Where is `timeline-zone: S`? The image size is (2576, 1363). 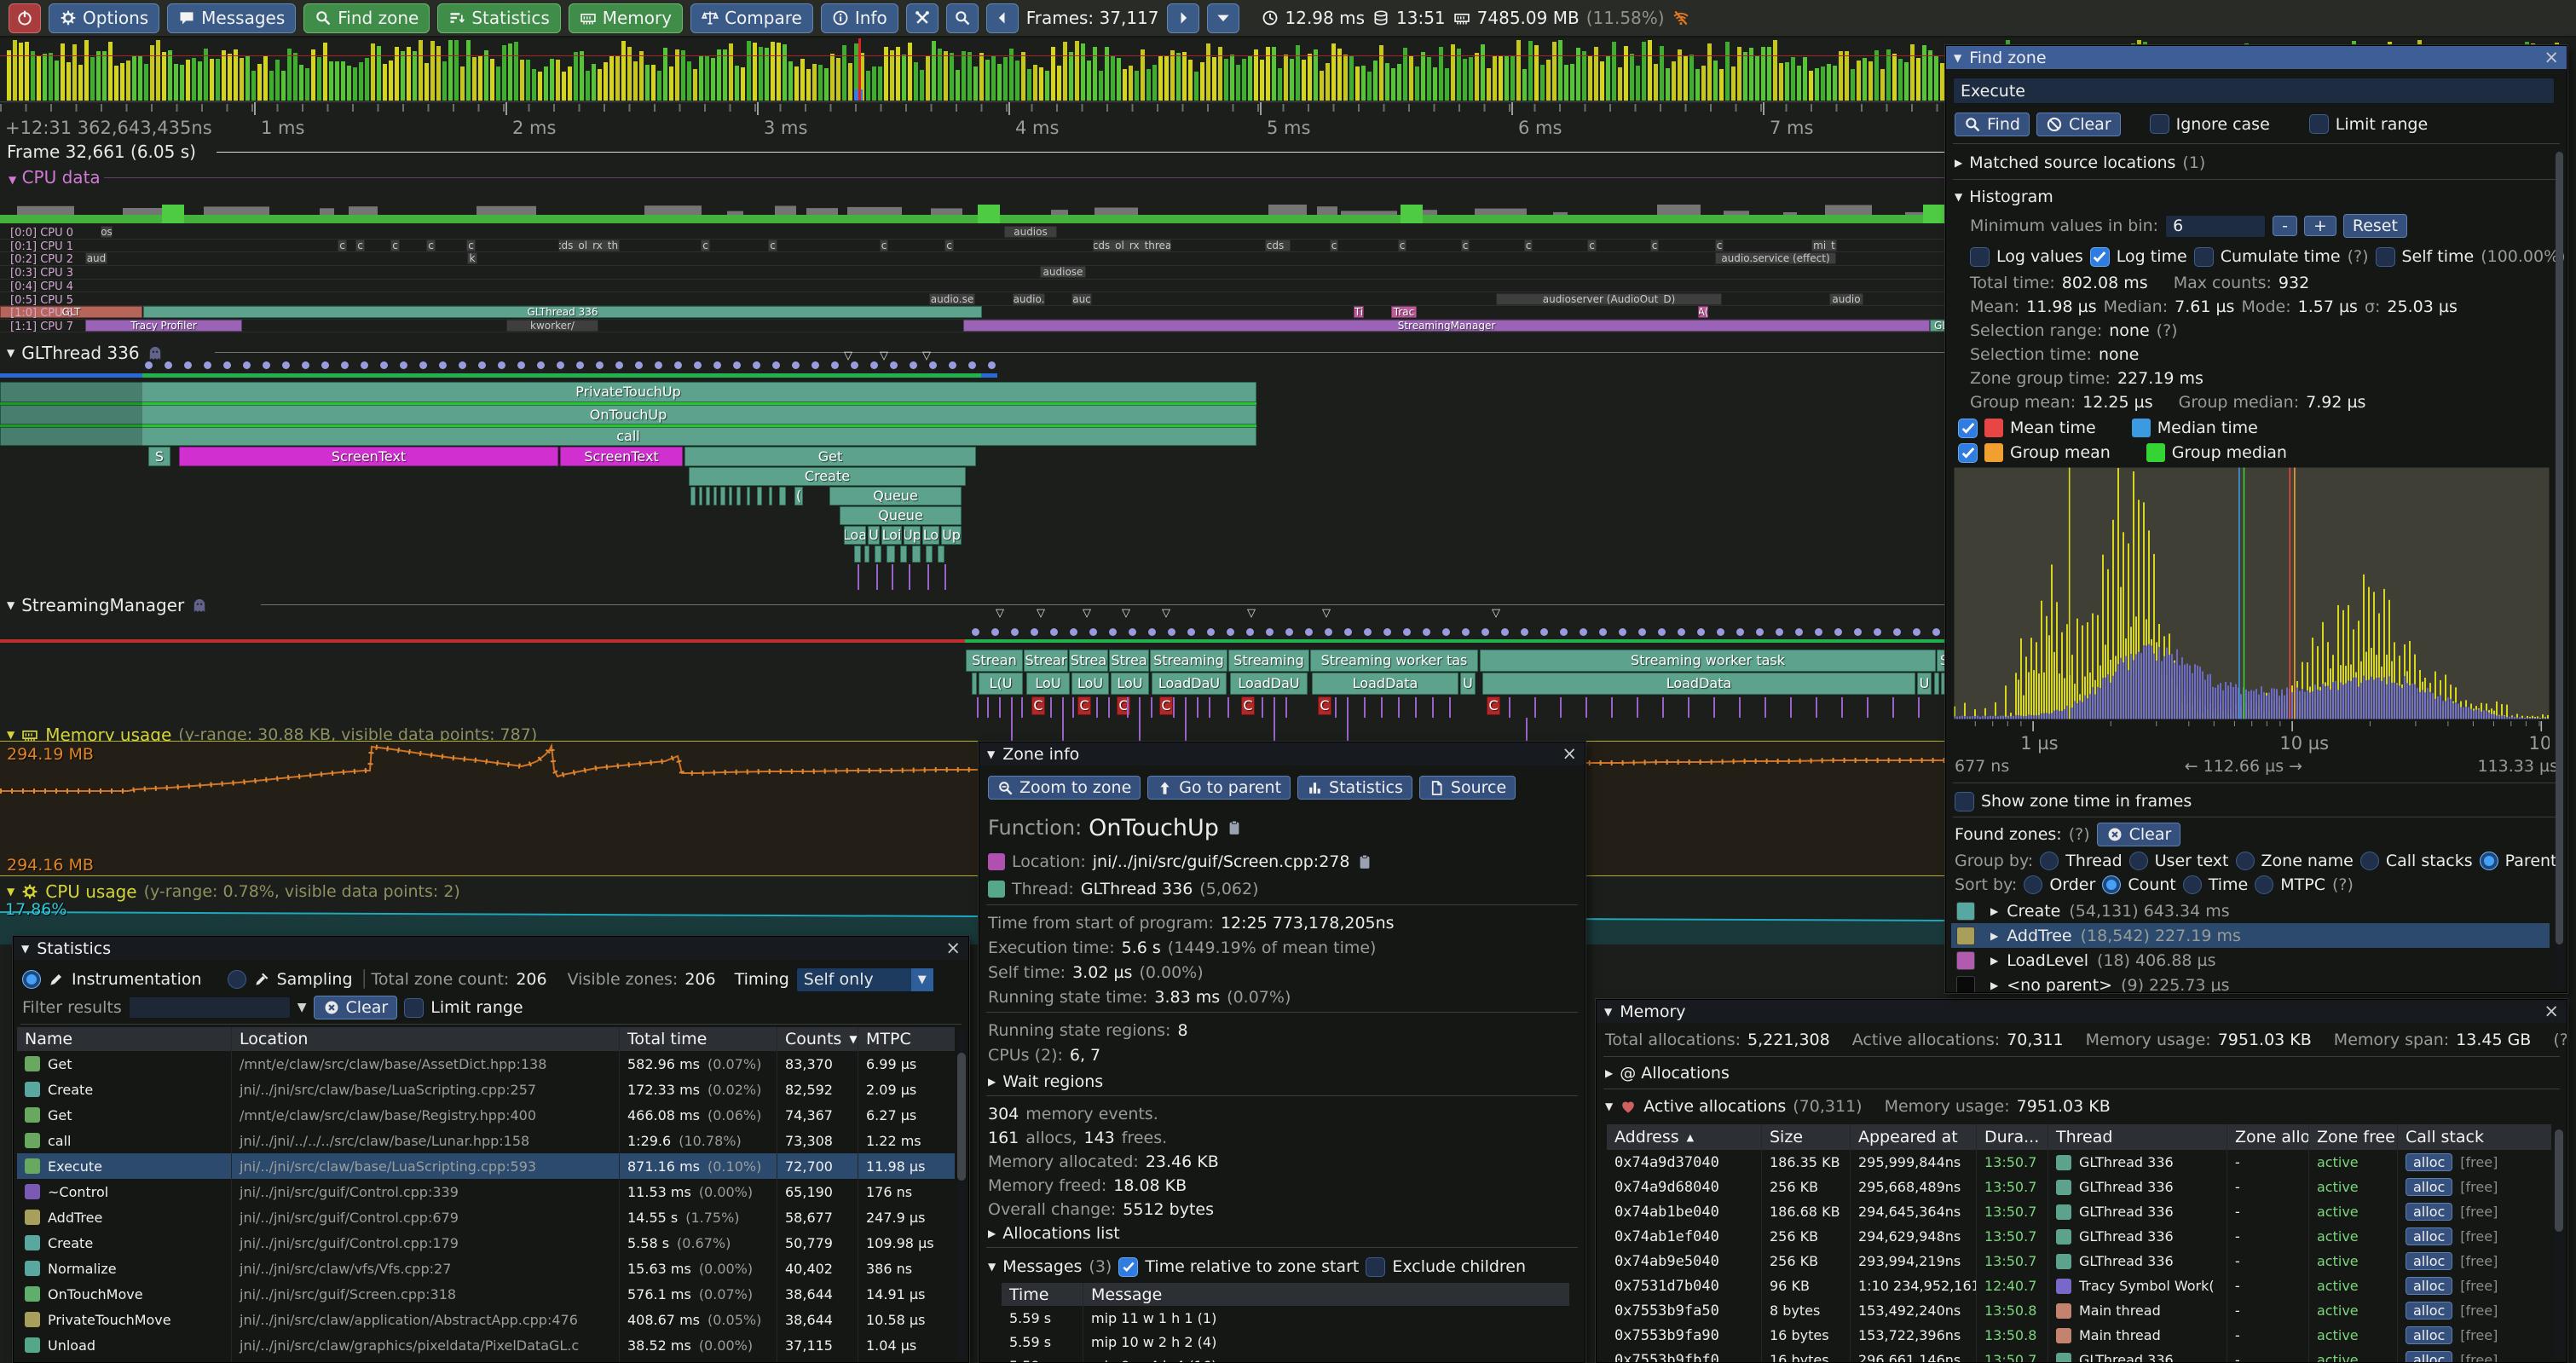 timeline-zone: S is located at coordinates (159, 456).